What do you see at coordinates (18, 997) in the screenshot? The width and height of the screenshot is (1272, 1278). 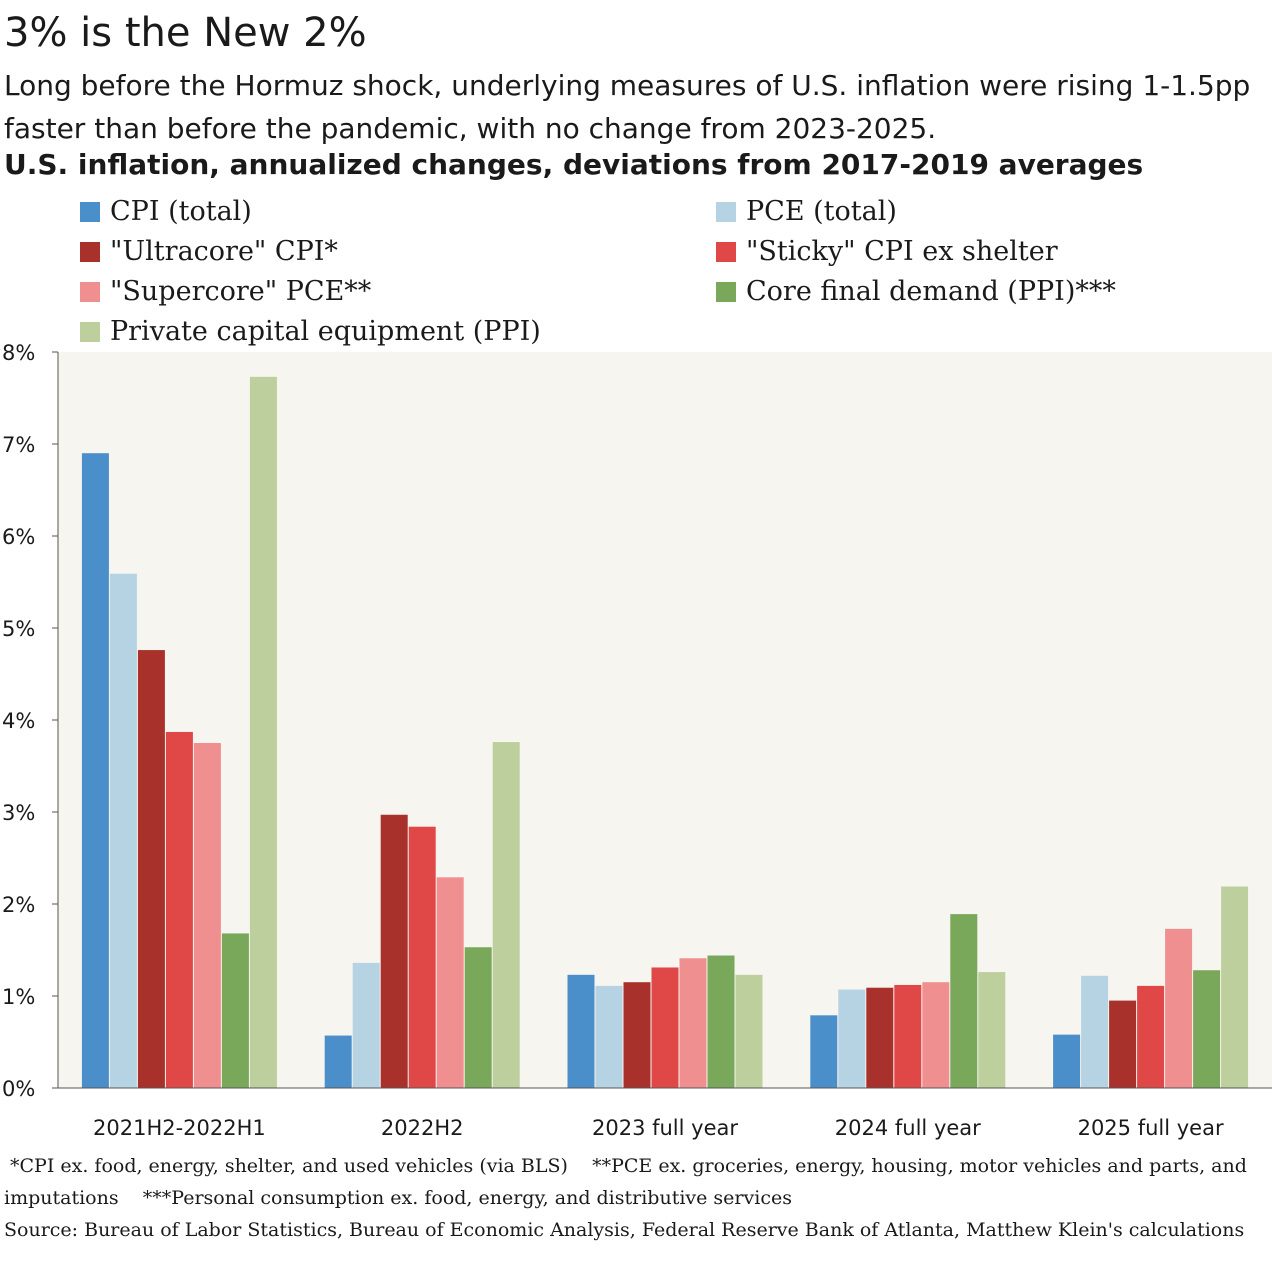 I see `y-tick-label: 1%` at bounding box center [18, 997].